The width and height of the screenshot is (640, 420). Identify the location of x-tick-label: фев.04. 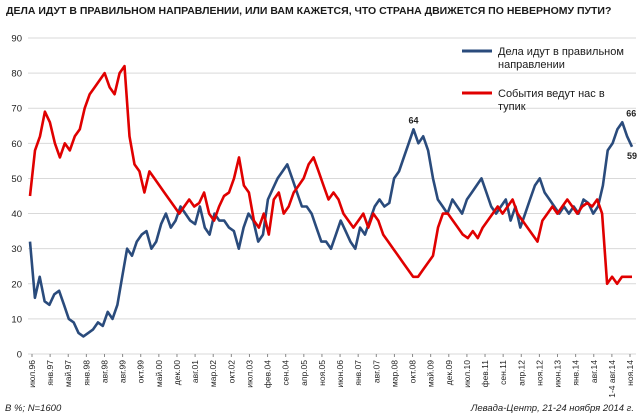
(268, 374).